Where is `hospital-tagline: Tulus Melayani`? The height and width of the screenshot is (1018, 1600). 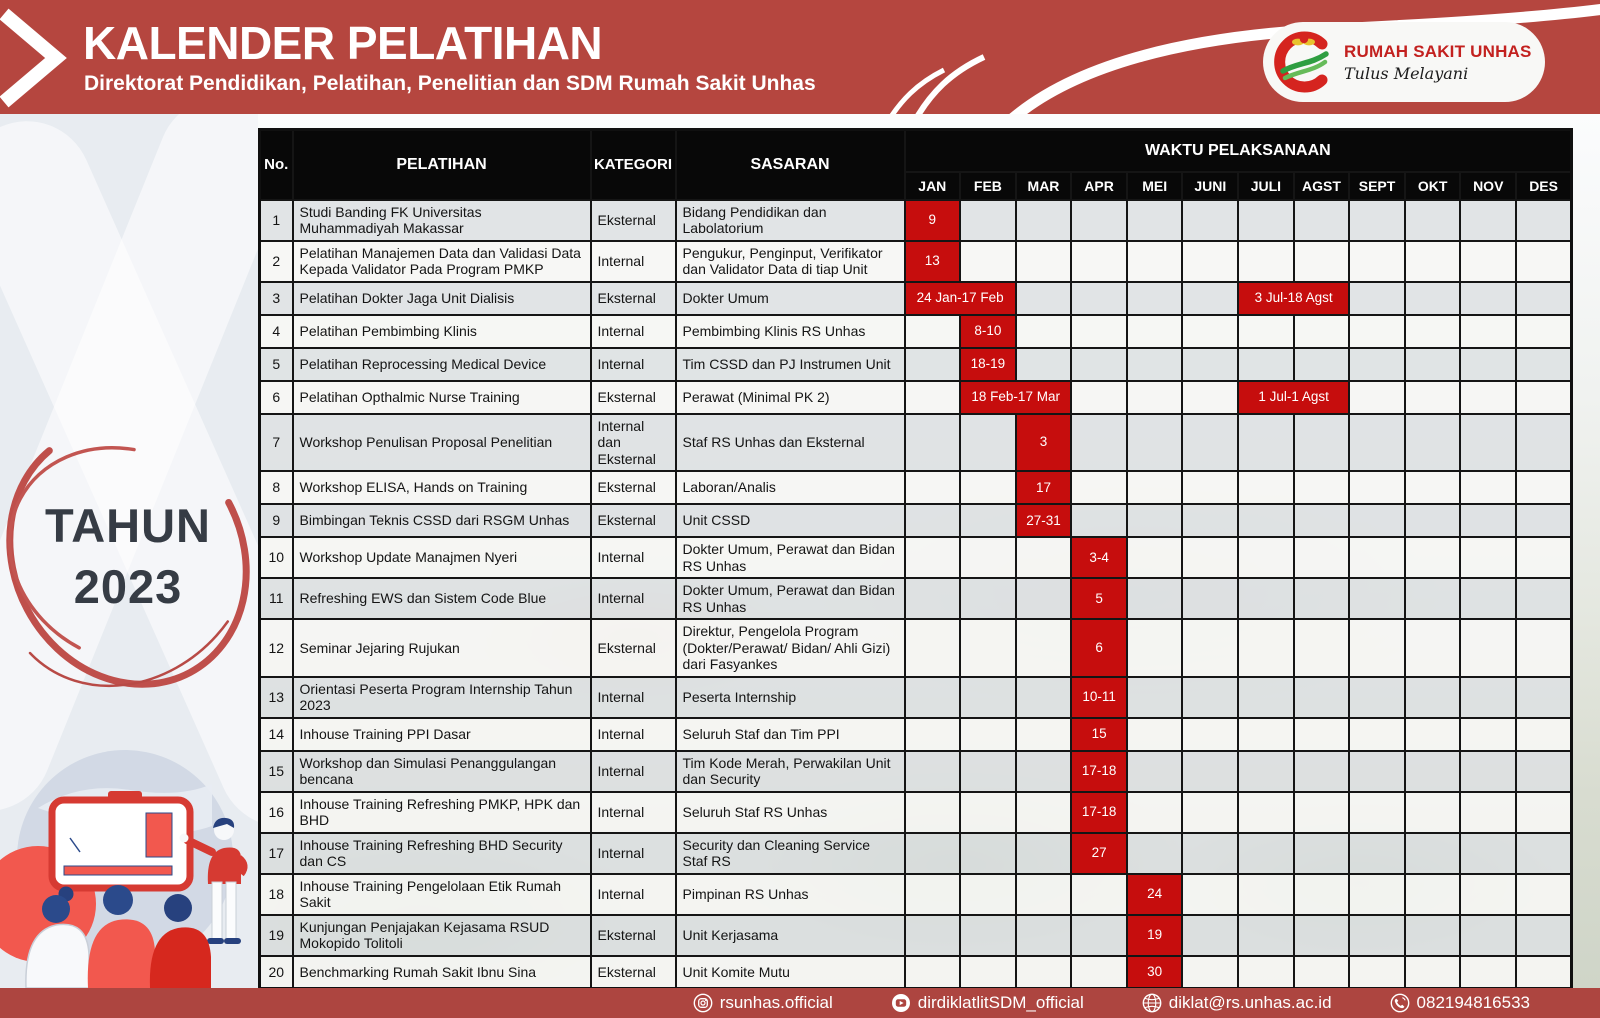
hospital-tagline: Tulus Melayani is located at coordinates (1406, 73).